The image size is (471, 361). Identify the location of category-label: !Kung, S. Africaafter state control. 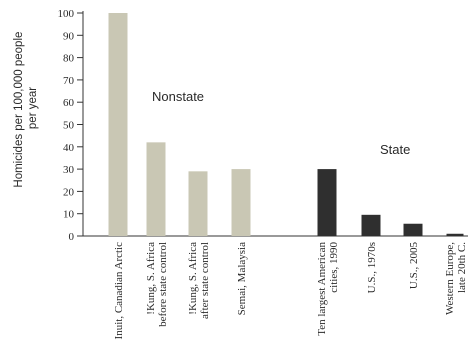
(199, 280).